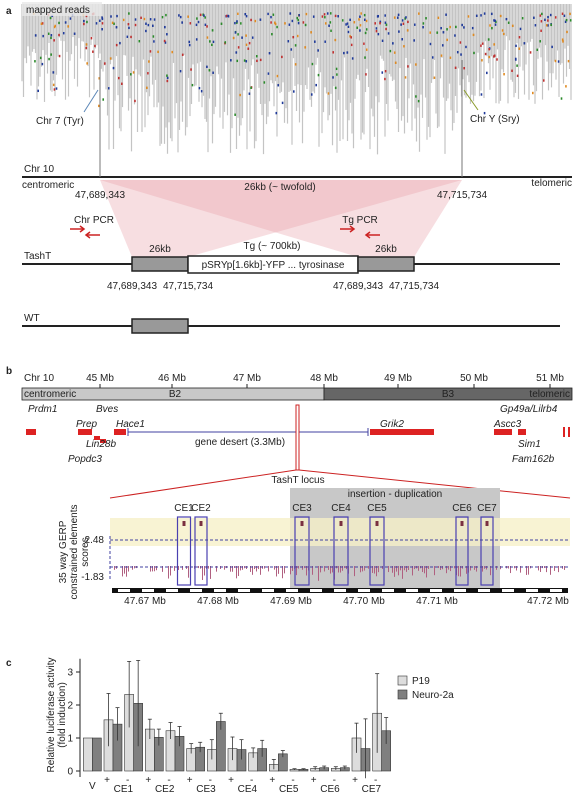 This screenshot has height=800, width=576. What do you see at coordinates (240, 442) in the screenshot?
I see `label: gene desert (3.3Mb)` at bounding box center [240, 442].